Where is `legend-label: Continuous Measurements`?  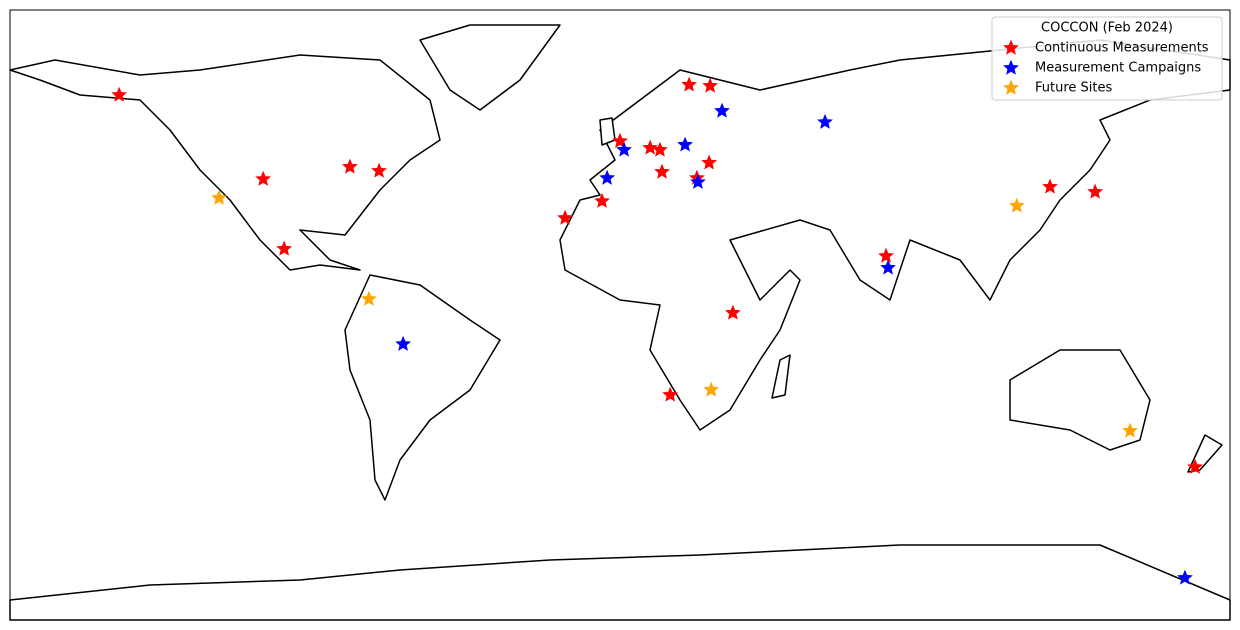
legend-label: Continuous Measurements is located at coordinates (1122, 48).